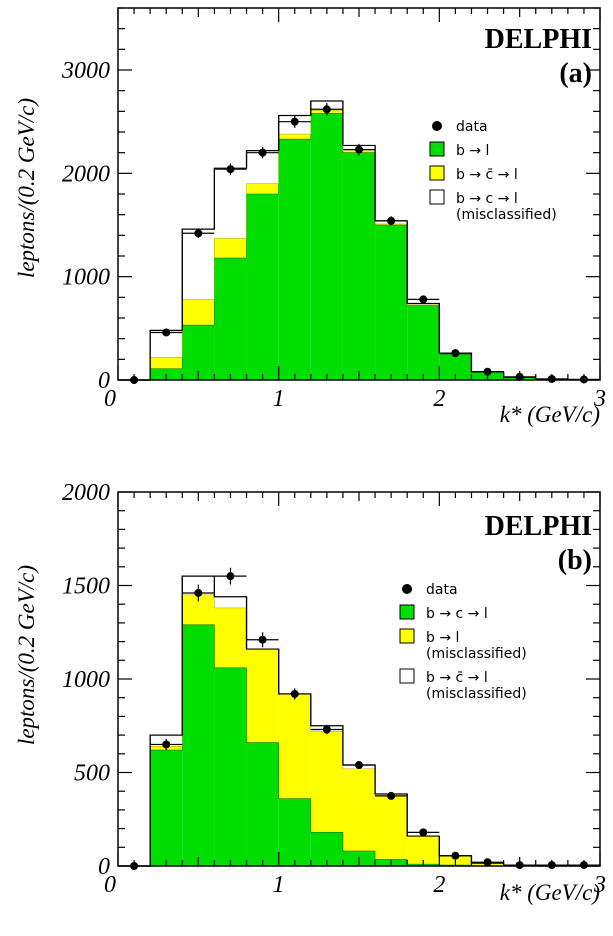  I want to click on panel-label: (b), so click(575, 560).